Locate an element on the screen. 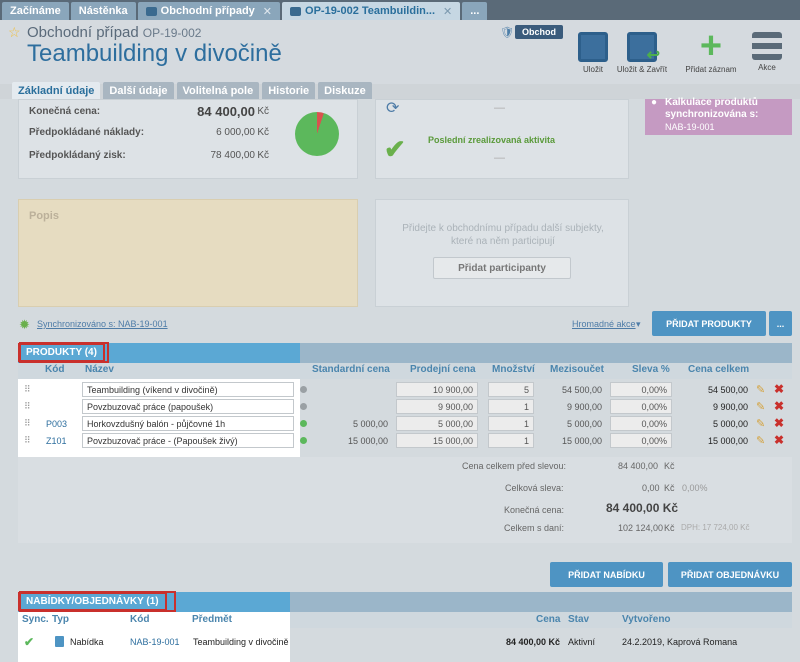 The width and height of the screenshot is (800, 662). offers-column-header-bg is located at coordinates (541, 620).